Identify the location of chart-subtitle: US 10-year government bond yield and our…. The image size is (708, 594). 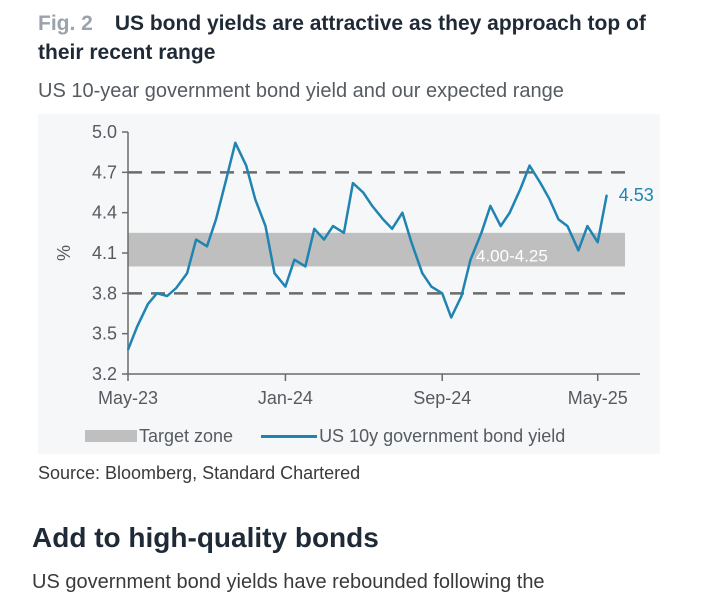
(301, 91).